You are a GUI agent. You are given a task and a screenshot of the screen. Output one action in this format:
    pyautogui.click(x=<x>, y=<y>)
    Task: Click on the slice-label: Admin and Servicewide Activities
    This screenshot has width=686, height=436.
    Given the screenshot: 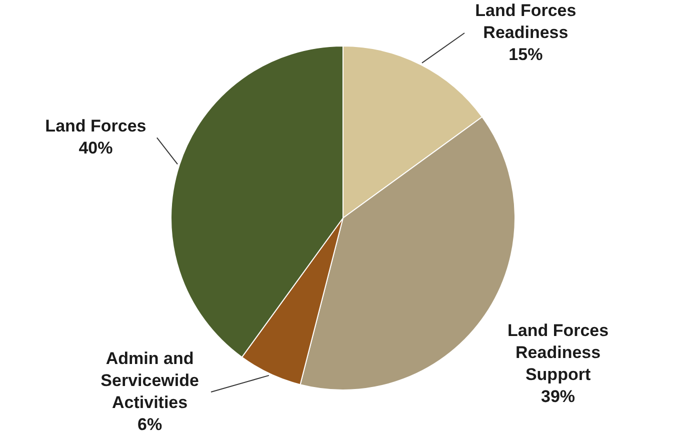 What is the action you would take?
    pyautogui.click(x=149, y=380)
    